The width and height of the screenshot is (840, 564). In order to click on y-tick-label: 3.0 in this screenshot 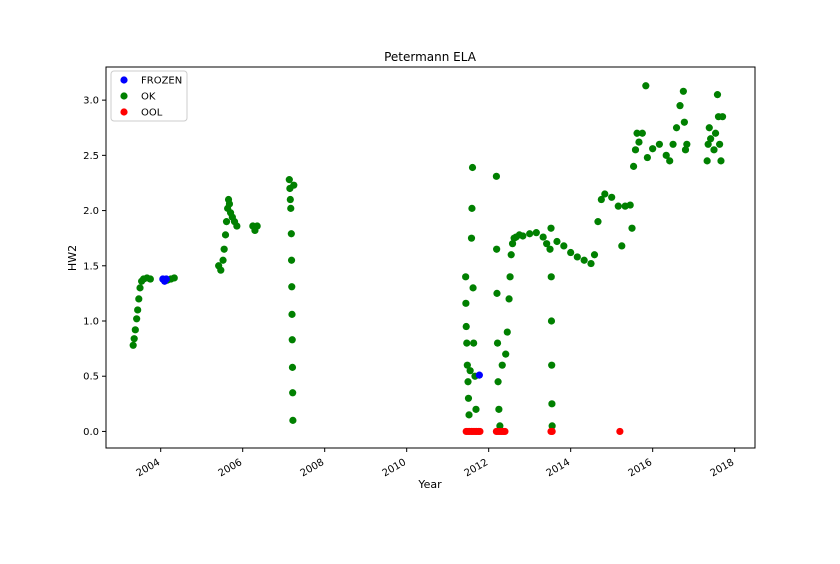, I will do `click(91, 101)`.